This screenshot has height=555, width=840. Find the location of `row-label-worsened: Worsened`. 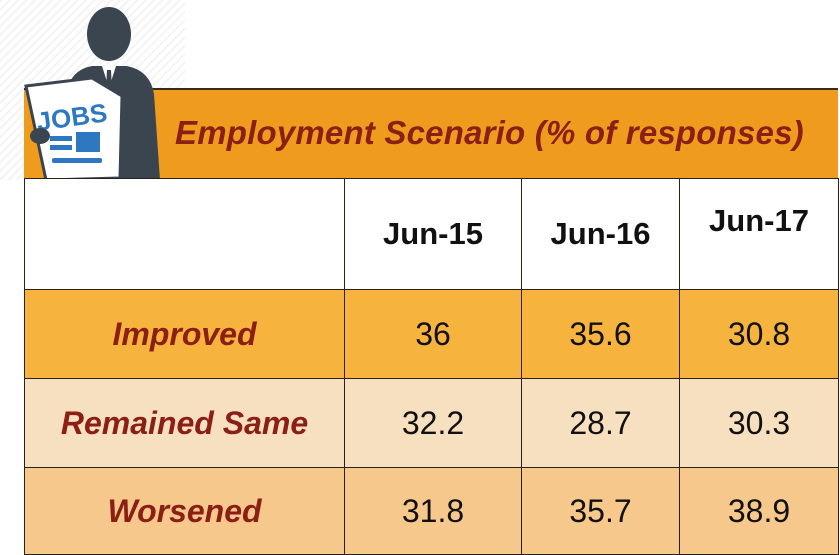

row-label-worsened: Worsened is located at coordinates (184, 511).